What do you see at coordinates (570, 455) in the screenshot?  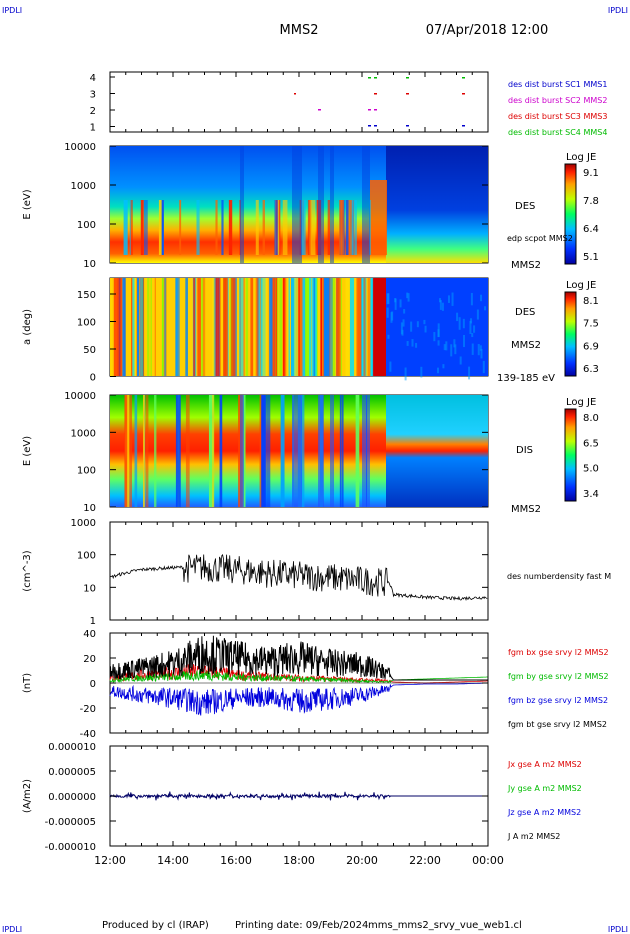 I see `colorbar` at bounding box center [570, 455].